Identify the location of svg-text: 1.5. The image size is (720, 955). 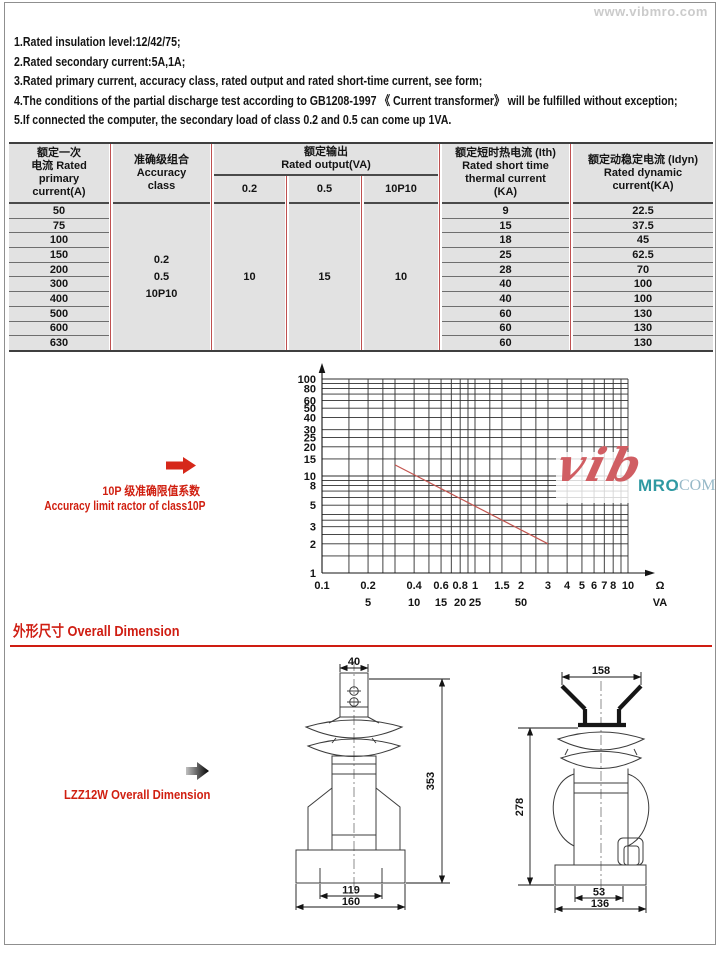
(501, 586).